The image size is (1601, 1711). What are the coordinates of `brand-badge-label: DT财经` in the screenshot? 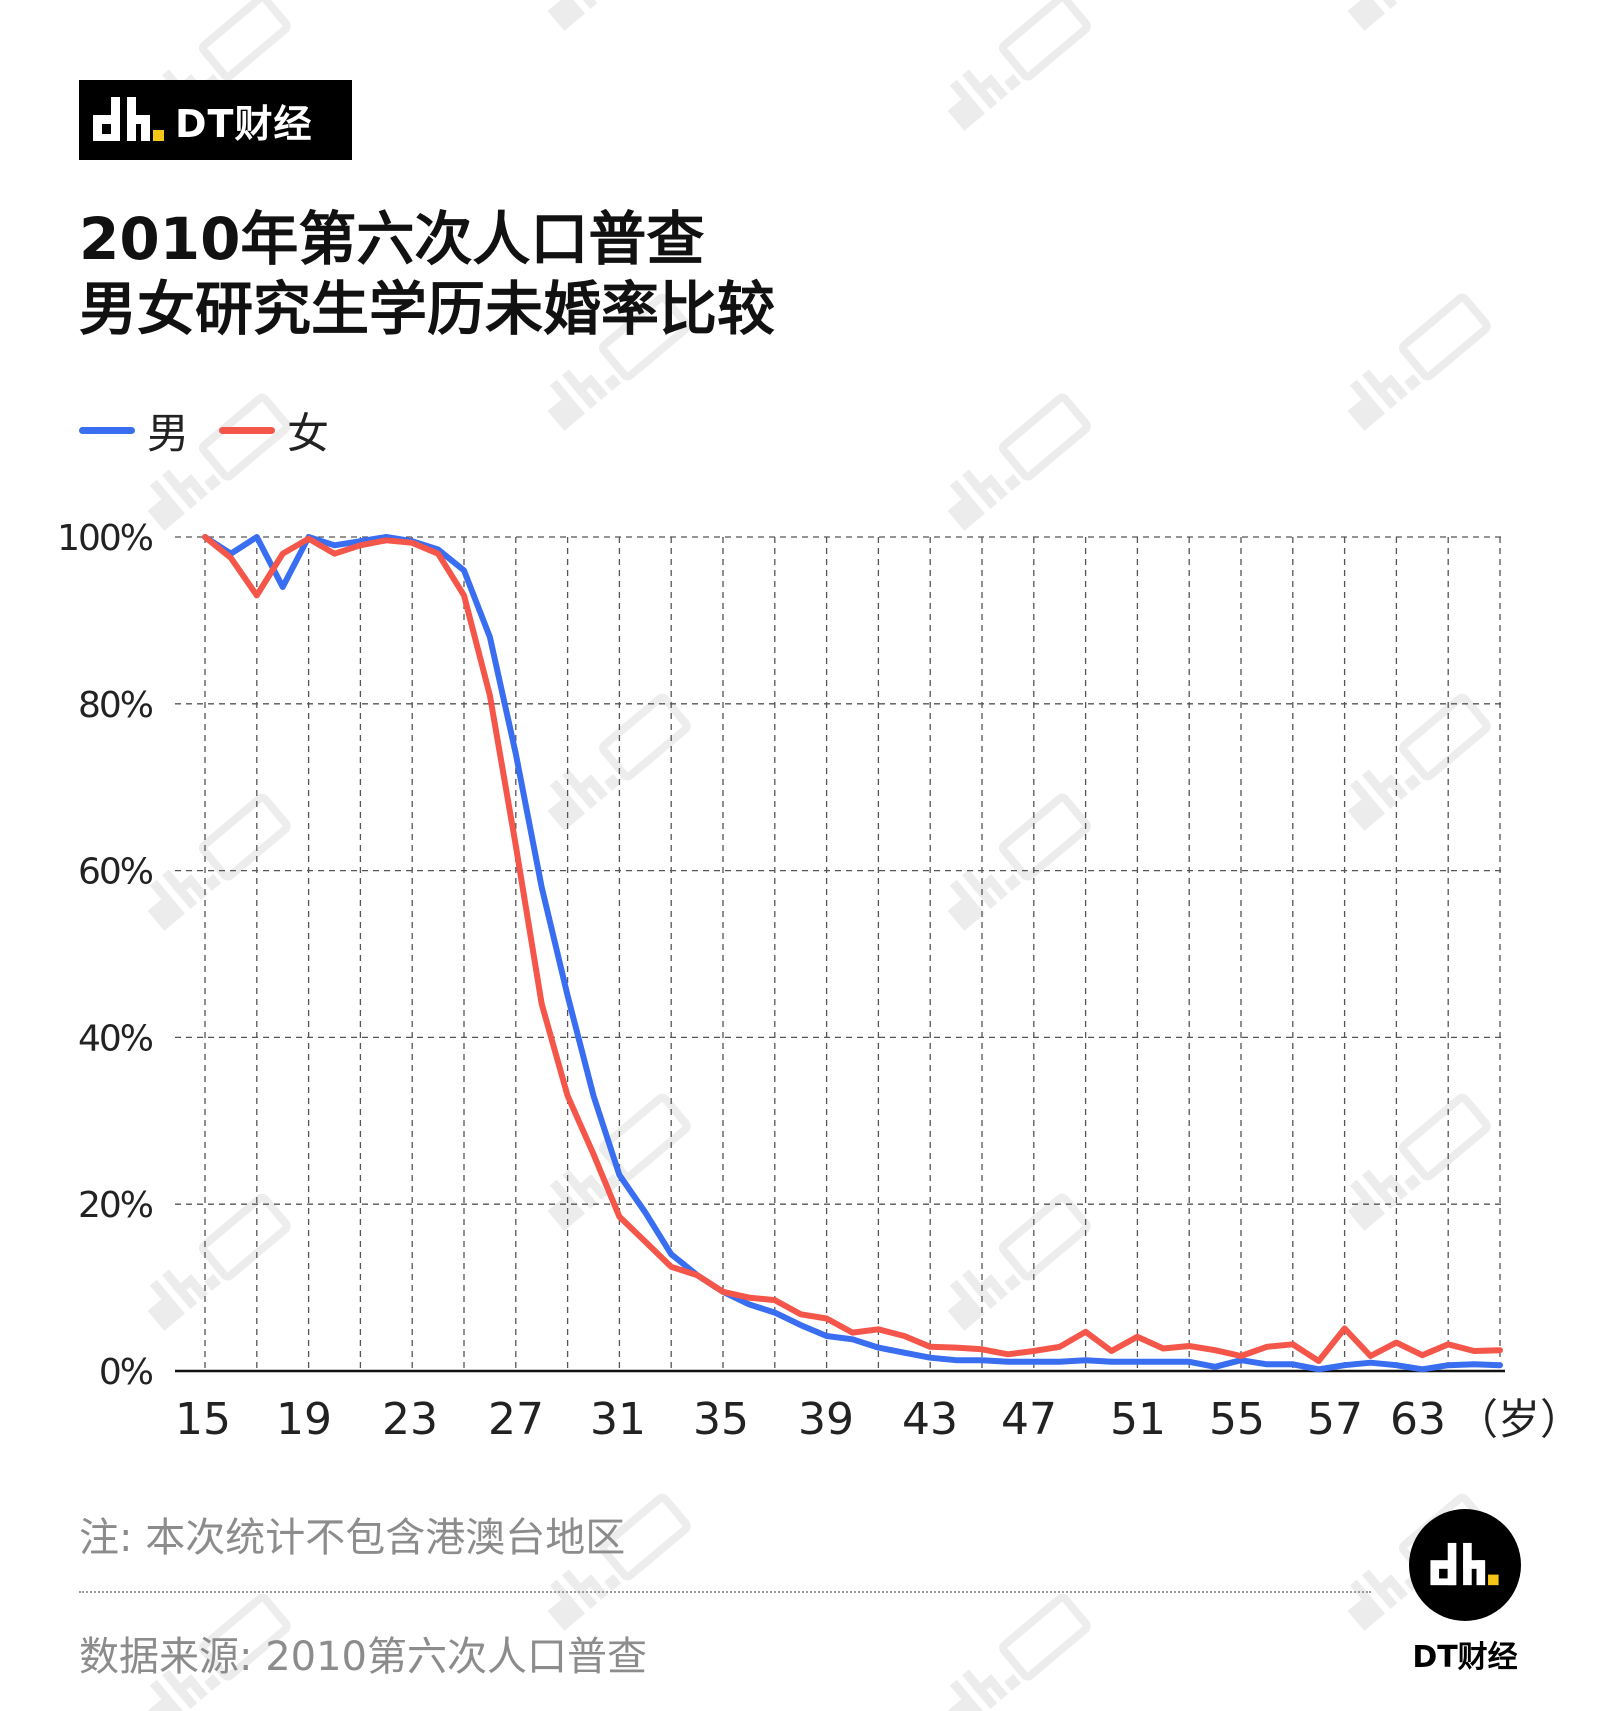 It's located at (1465, 1657).